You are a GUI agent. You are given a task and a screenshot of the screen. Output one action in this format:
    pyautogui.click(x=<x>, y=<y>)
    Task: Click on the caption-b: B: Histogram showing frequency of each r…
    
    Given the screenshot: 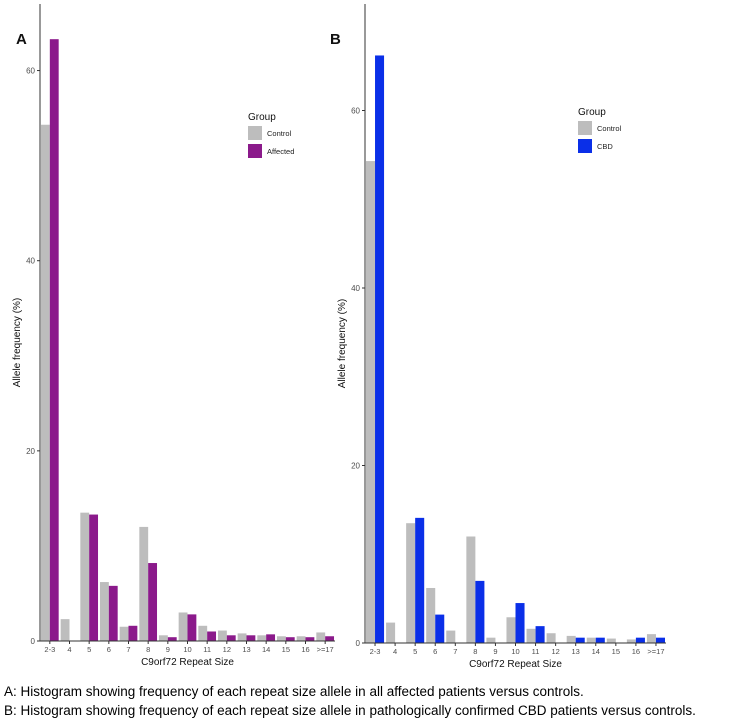 What is the action you would take?
    pyautogui.click(x=350, y=710)
    